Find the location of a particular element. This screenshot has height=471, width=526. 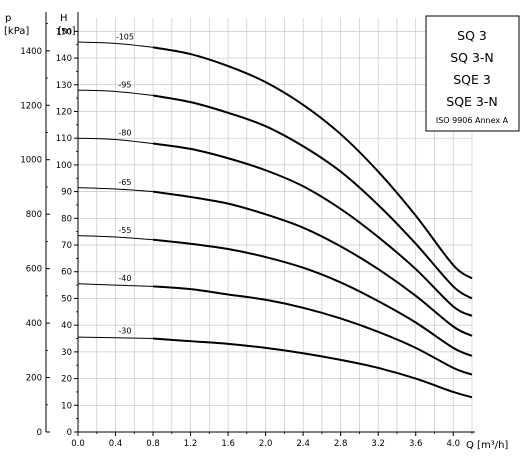

legend-note: ISO 9906 Annex A is located at coordinates (472, 120).